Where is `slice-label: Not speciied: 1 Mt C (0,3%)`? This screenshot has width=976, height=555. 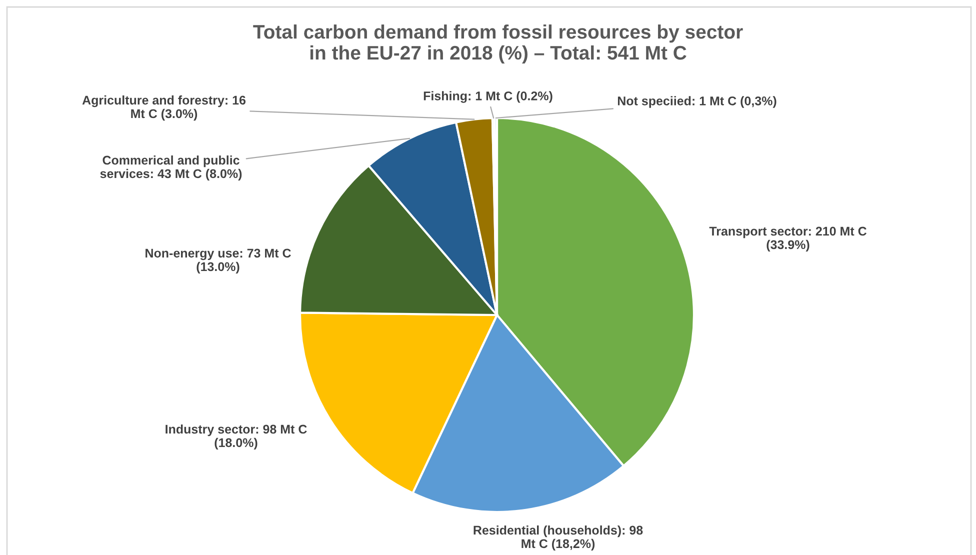
slice-label: Not speciied: 1 Mt C (0,3%) is located at coordinates (697, 102).